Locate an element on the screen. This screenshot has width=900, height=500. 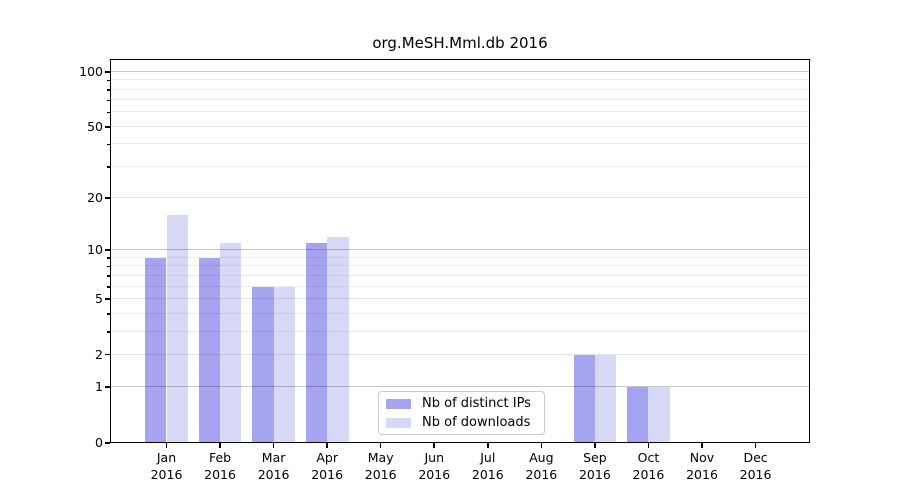
y-axis-tick-label: 0 is located at coordinates (99, 442).